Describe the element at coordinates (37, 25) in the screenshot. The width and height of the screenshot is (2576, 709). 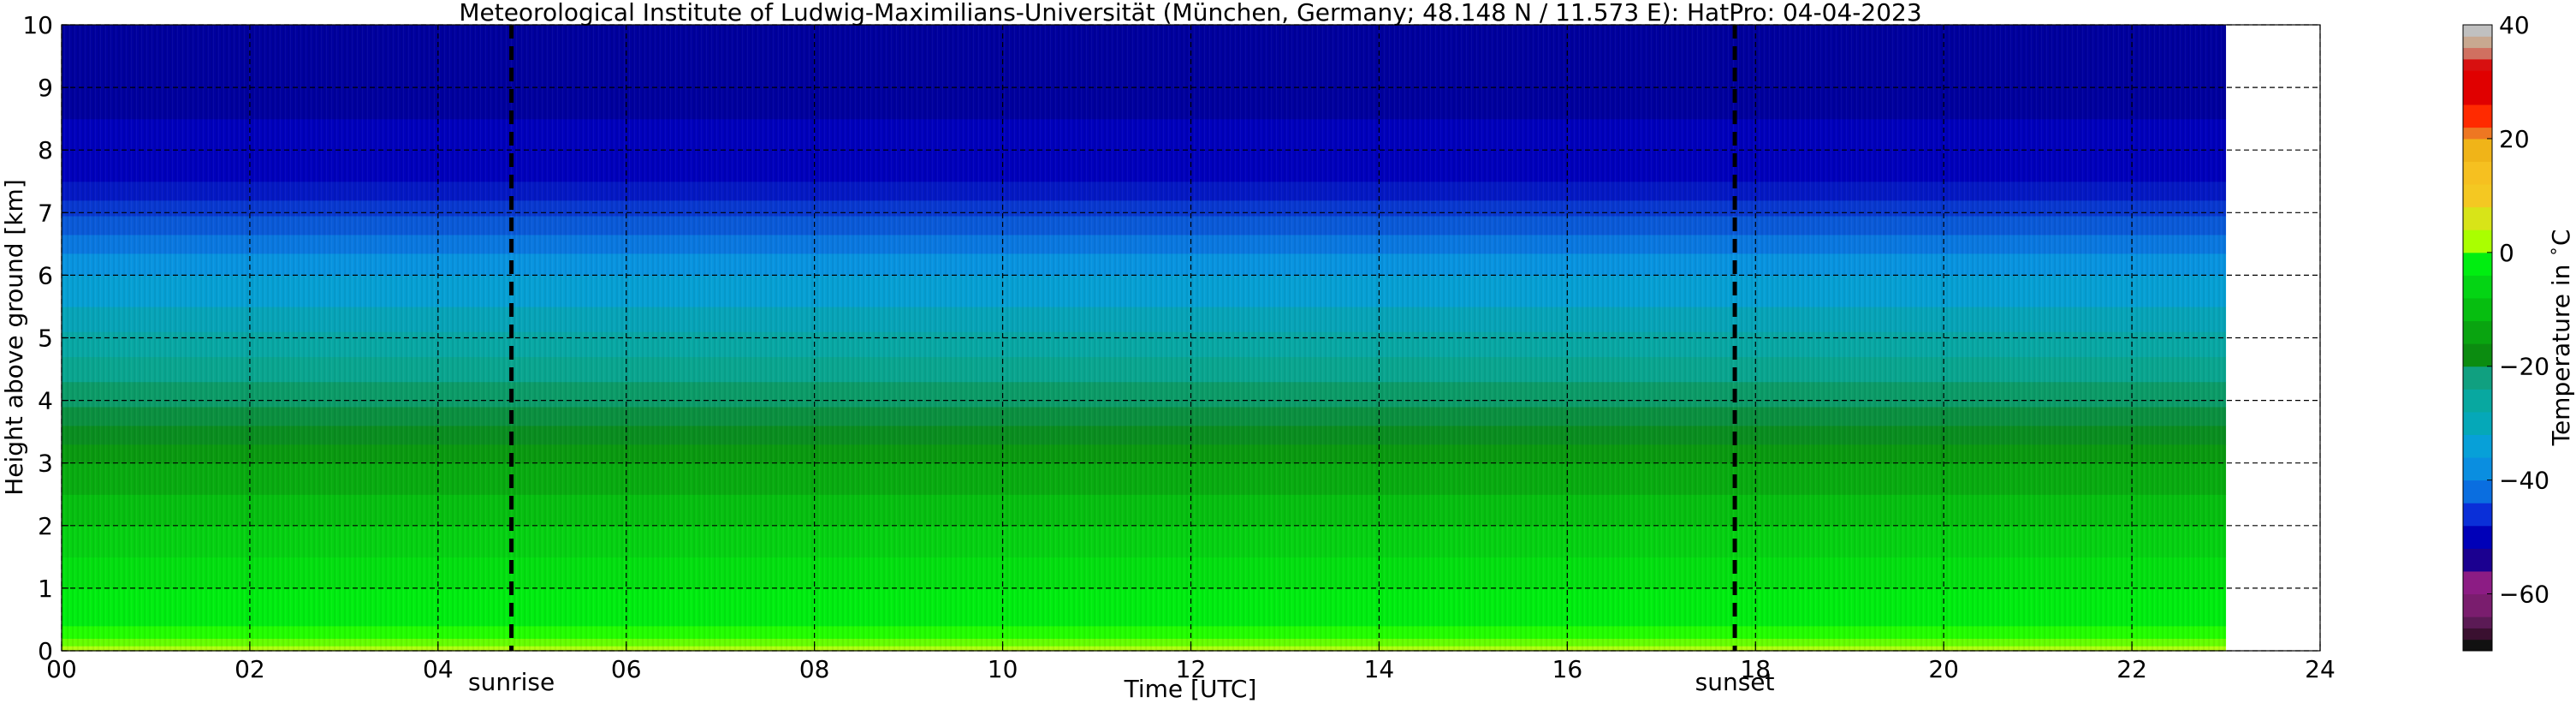
I see `y-tick-label: 10` at that location.